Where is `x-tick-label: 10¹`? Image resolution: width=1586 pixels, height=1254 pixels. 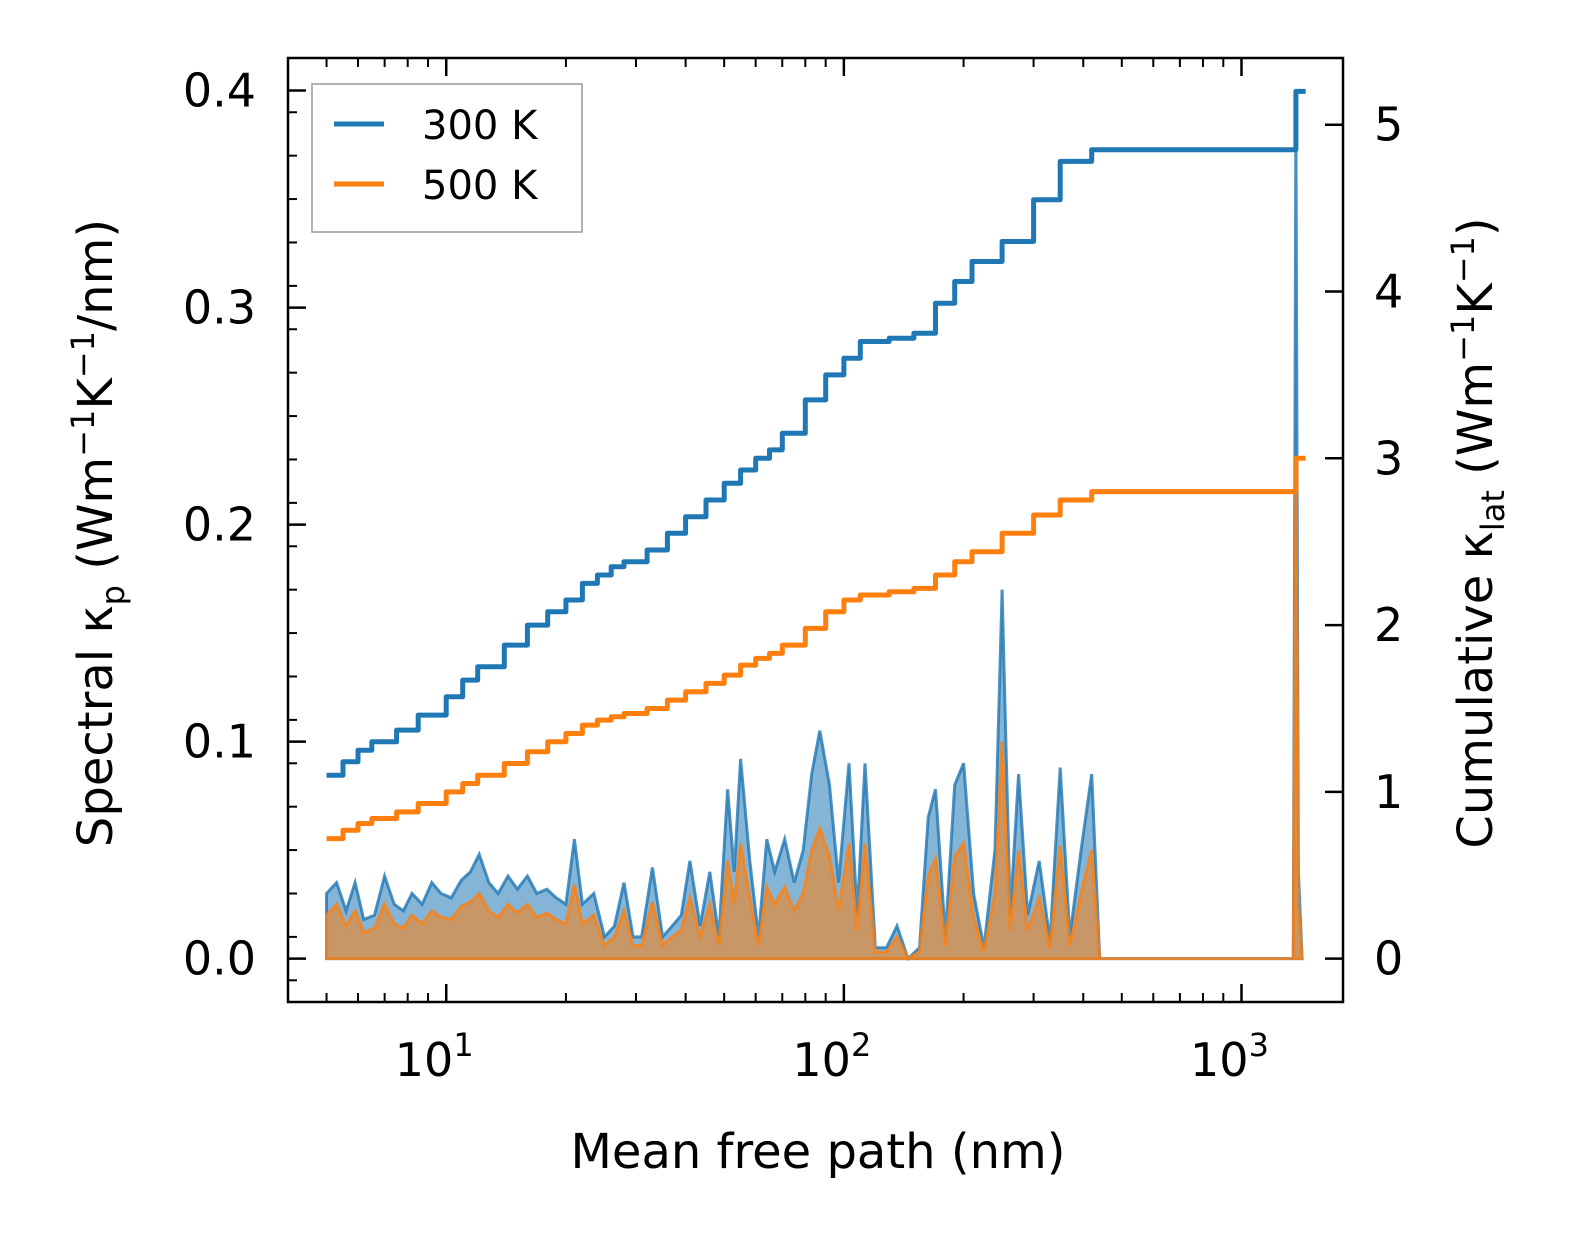 x-tick-label: 10¹ is located at coordinates (434, 1056).